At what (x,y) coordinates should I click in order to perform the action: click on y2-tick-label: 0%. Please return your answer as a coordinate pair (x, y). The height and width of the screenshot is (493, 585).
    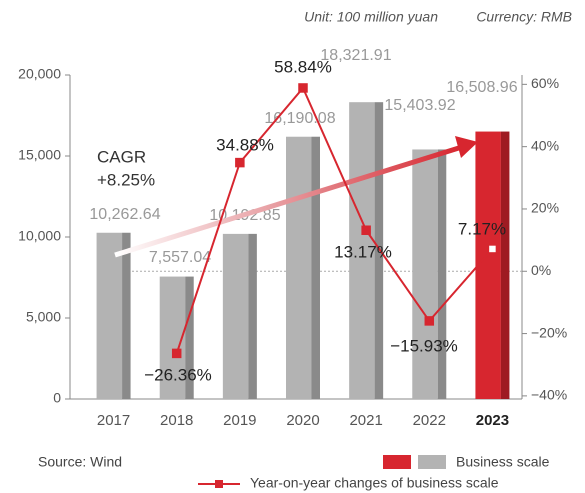
    Looking at the image, I should click on (541, 270).